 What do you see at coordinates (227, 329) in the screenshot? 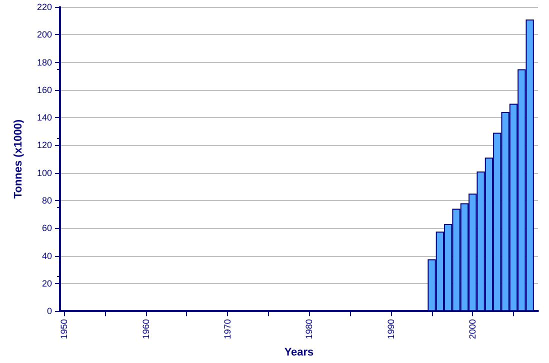
I see `x-tick-label: 1970` at bounding box center [227, 329].